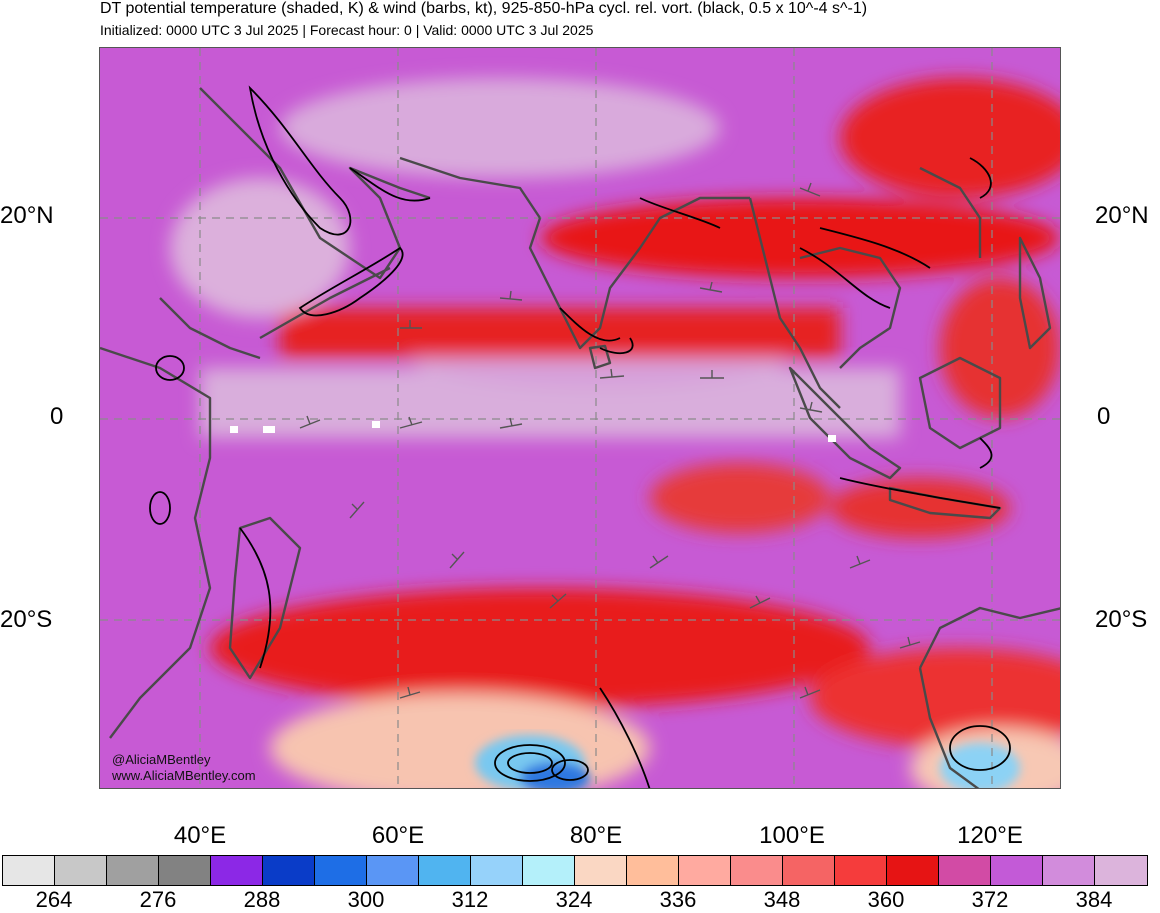 The height and width of the screenshot is (913, 1160). I want to click on lat-label-eq-left: 0, so click(57, 416).